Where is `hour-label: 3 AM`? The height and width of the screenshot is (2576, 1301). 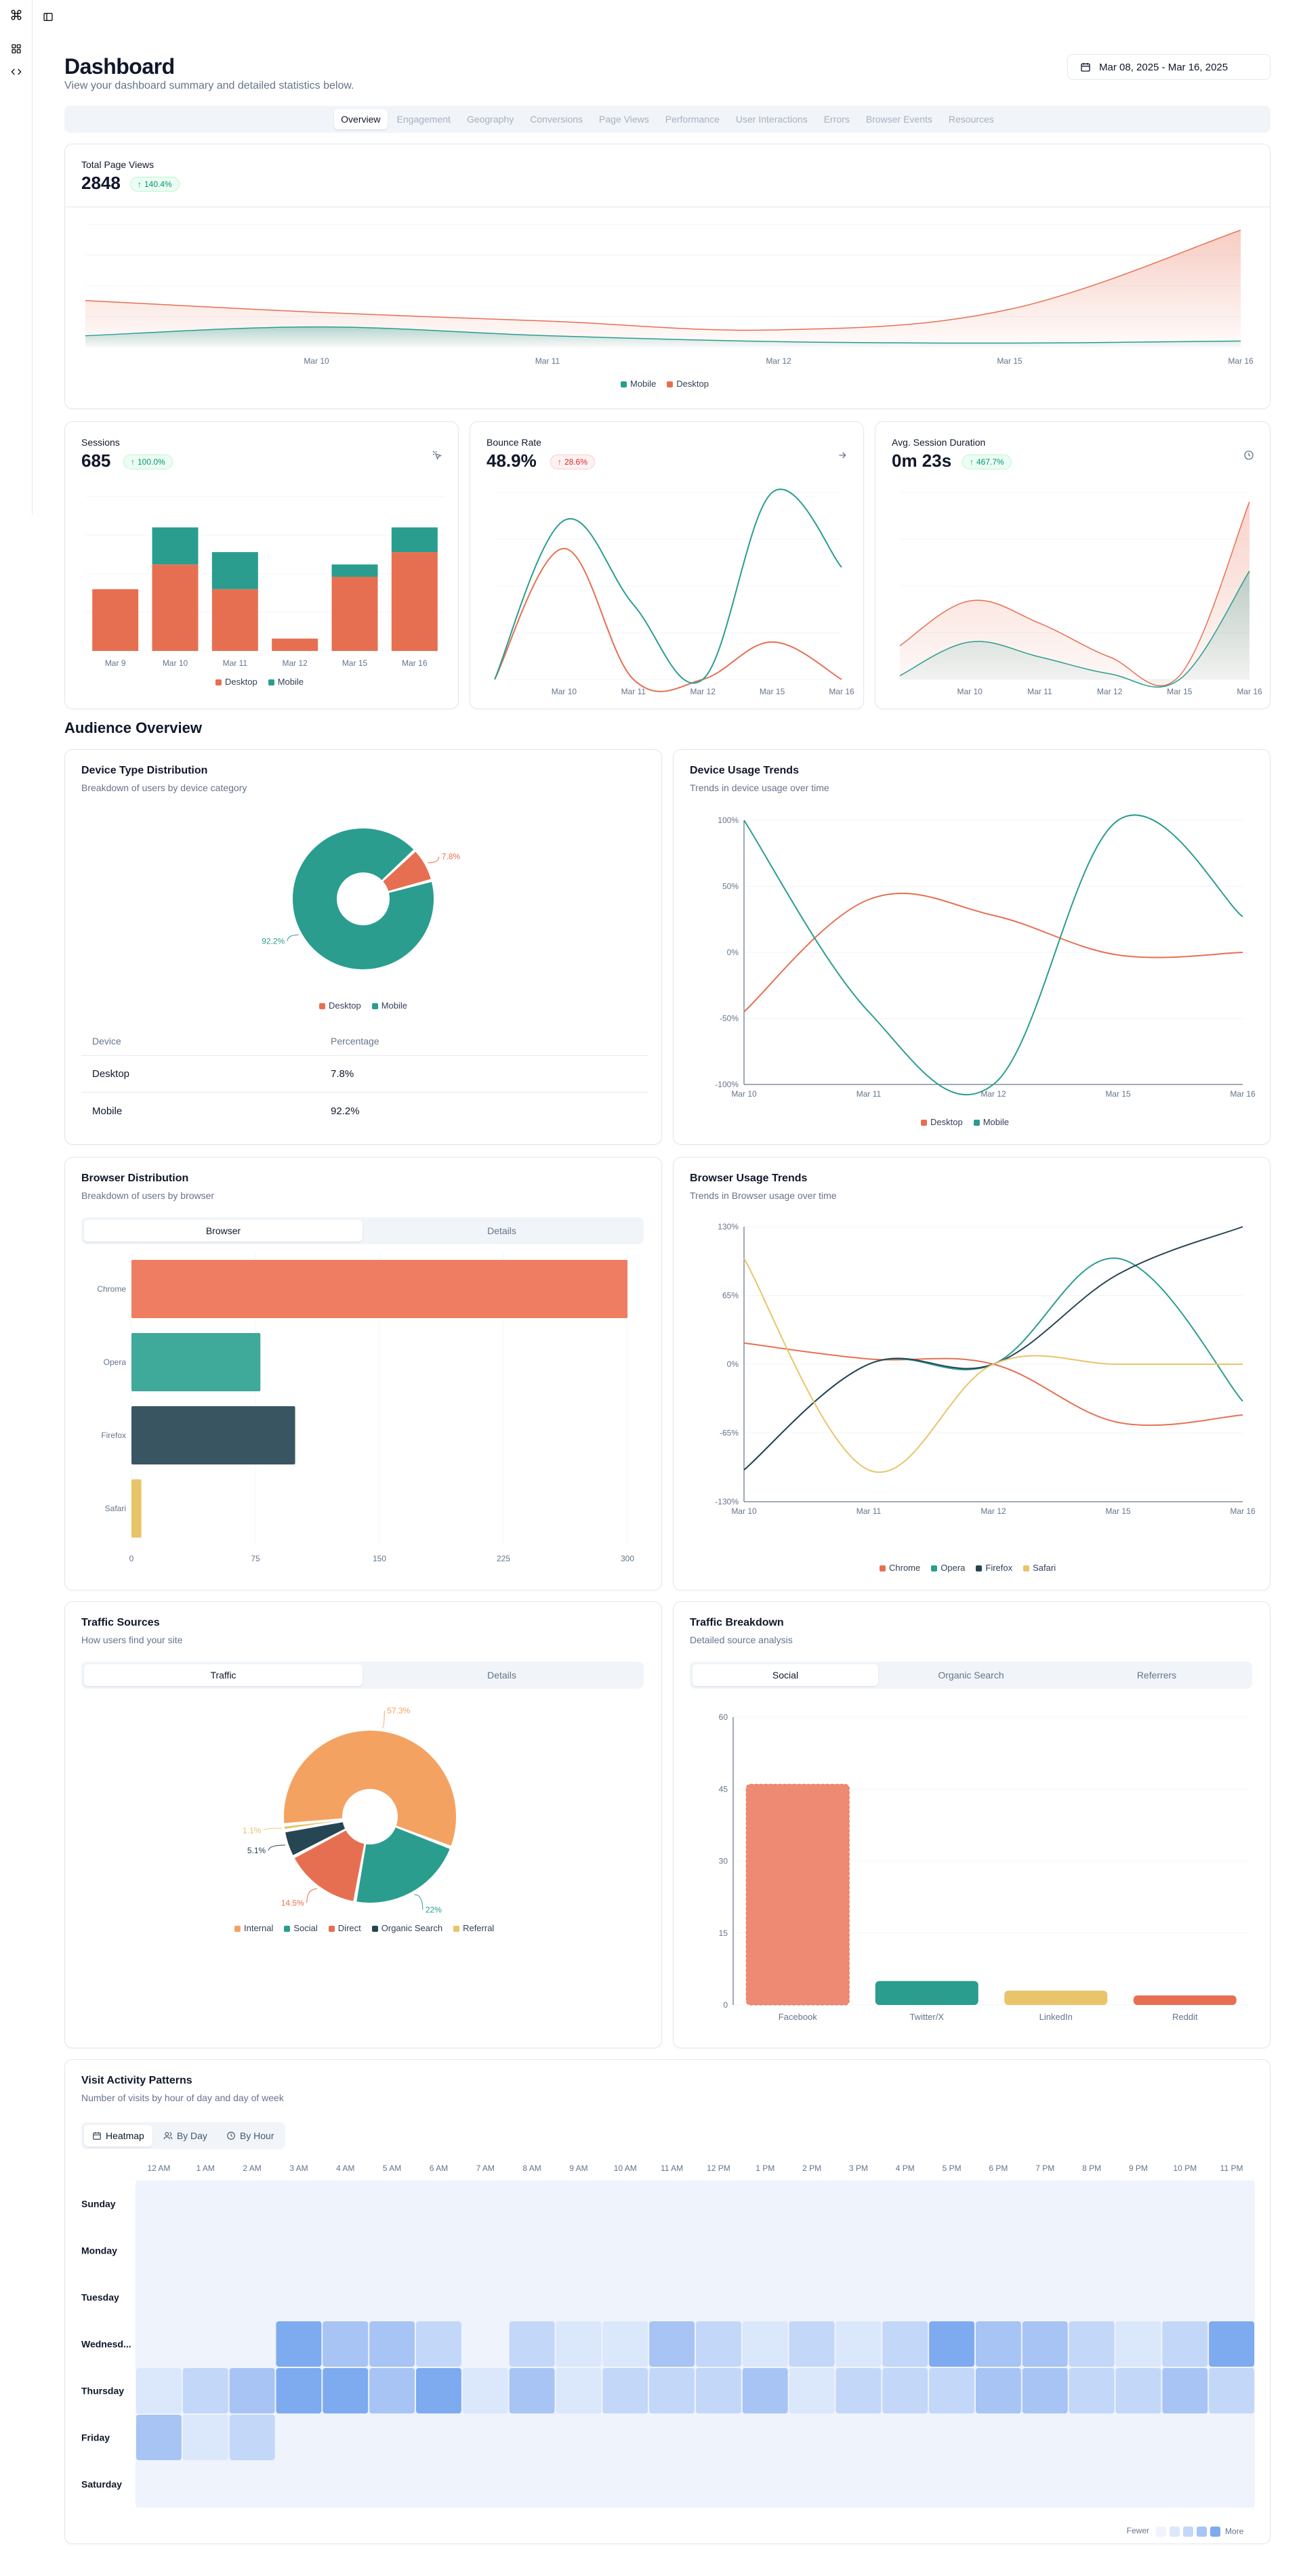
hour-label: 3 AM is located at coordinates (298, 2168).